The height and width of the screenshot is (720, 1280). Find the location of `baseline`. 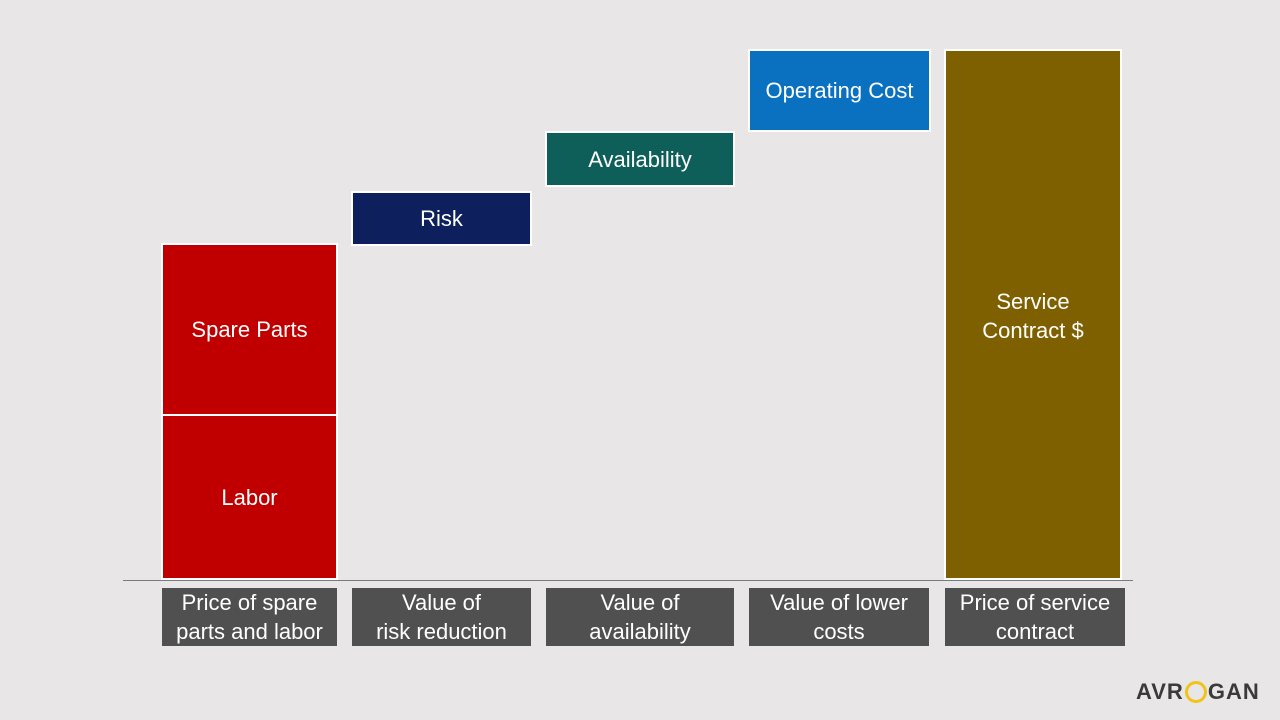

baseline is located at coordinates (628, 580).